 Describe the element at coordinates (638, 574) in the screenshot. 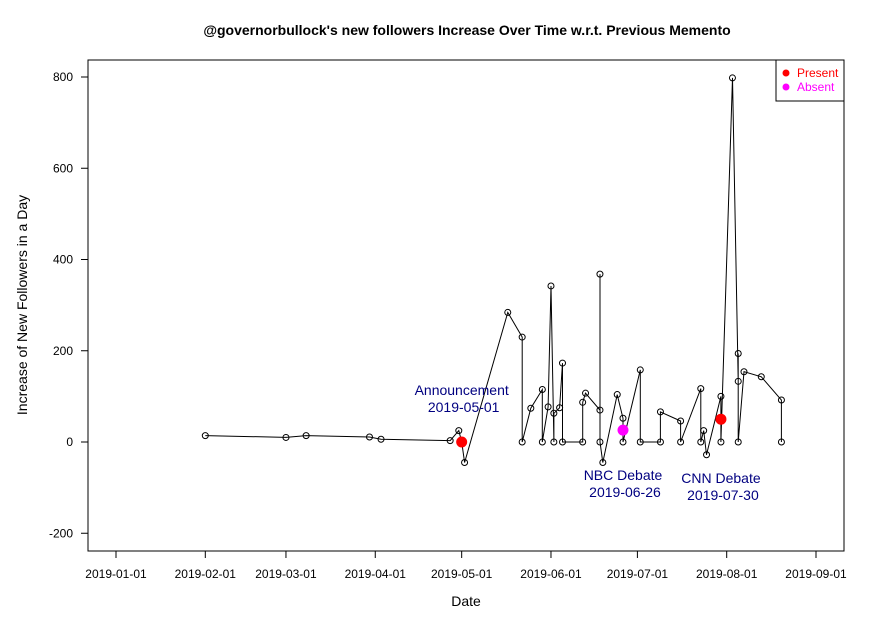

I see `x-tick-label: 2019-07-01` at that location.